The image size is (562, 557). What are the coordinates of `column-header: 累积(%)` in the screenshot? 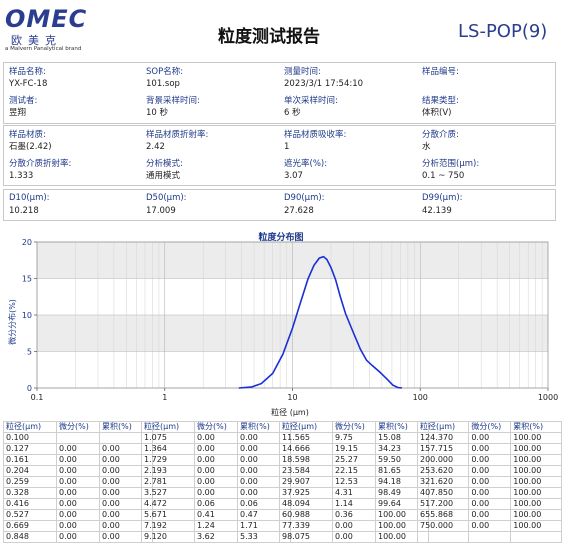 It's located at (536, 427).